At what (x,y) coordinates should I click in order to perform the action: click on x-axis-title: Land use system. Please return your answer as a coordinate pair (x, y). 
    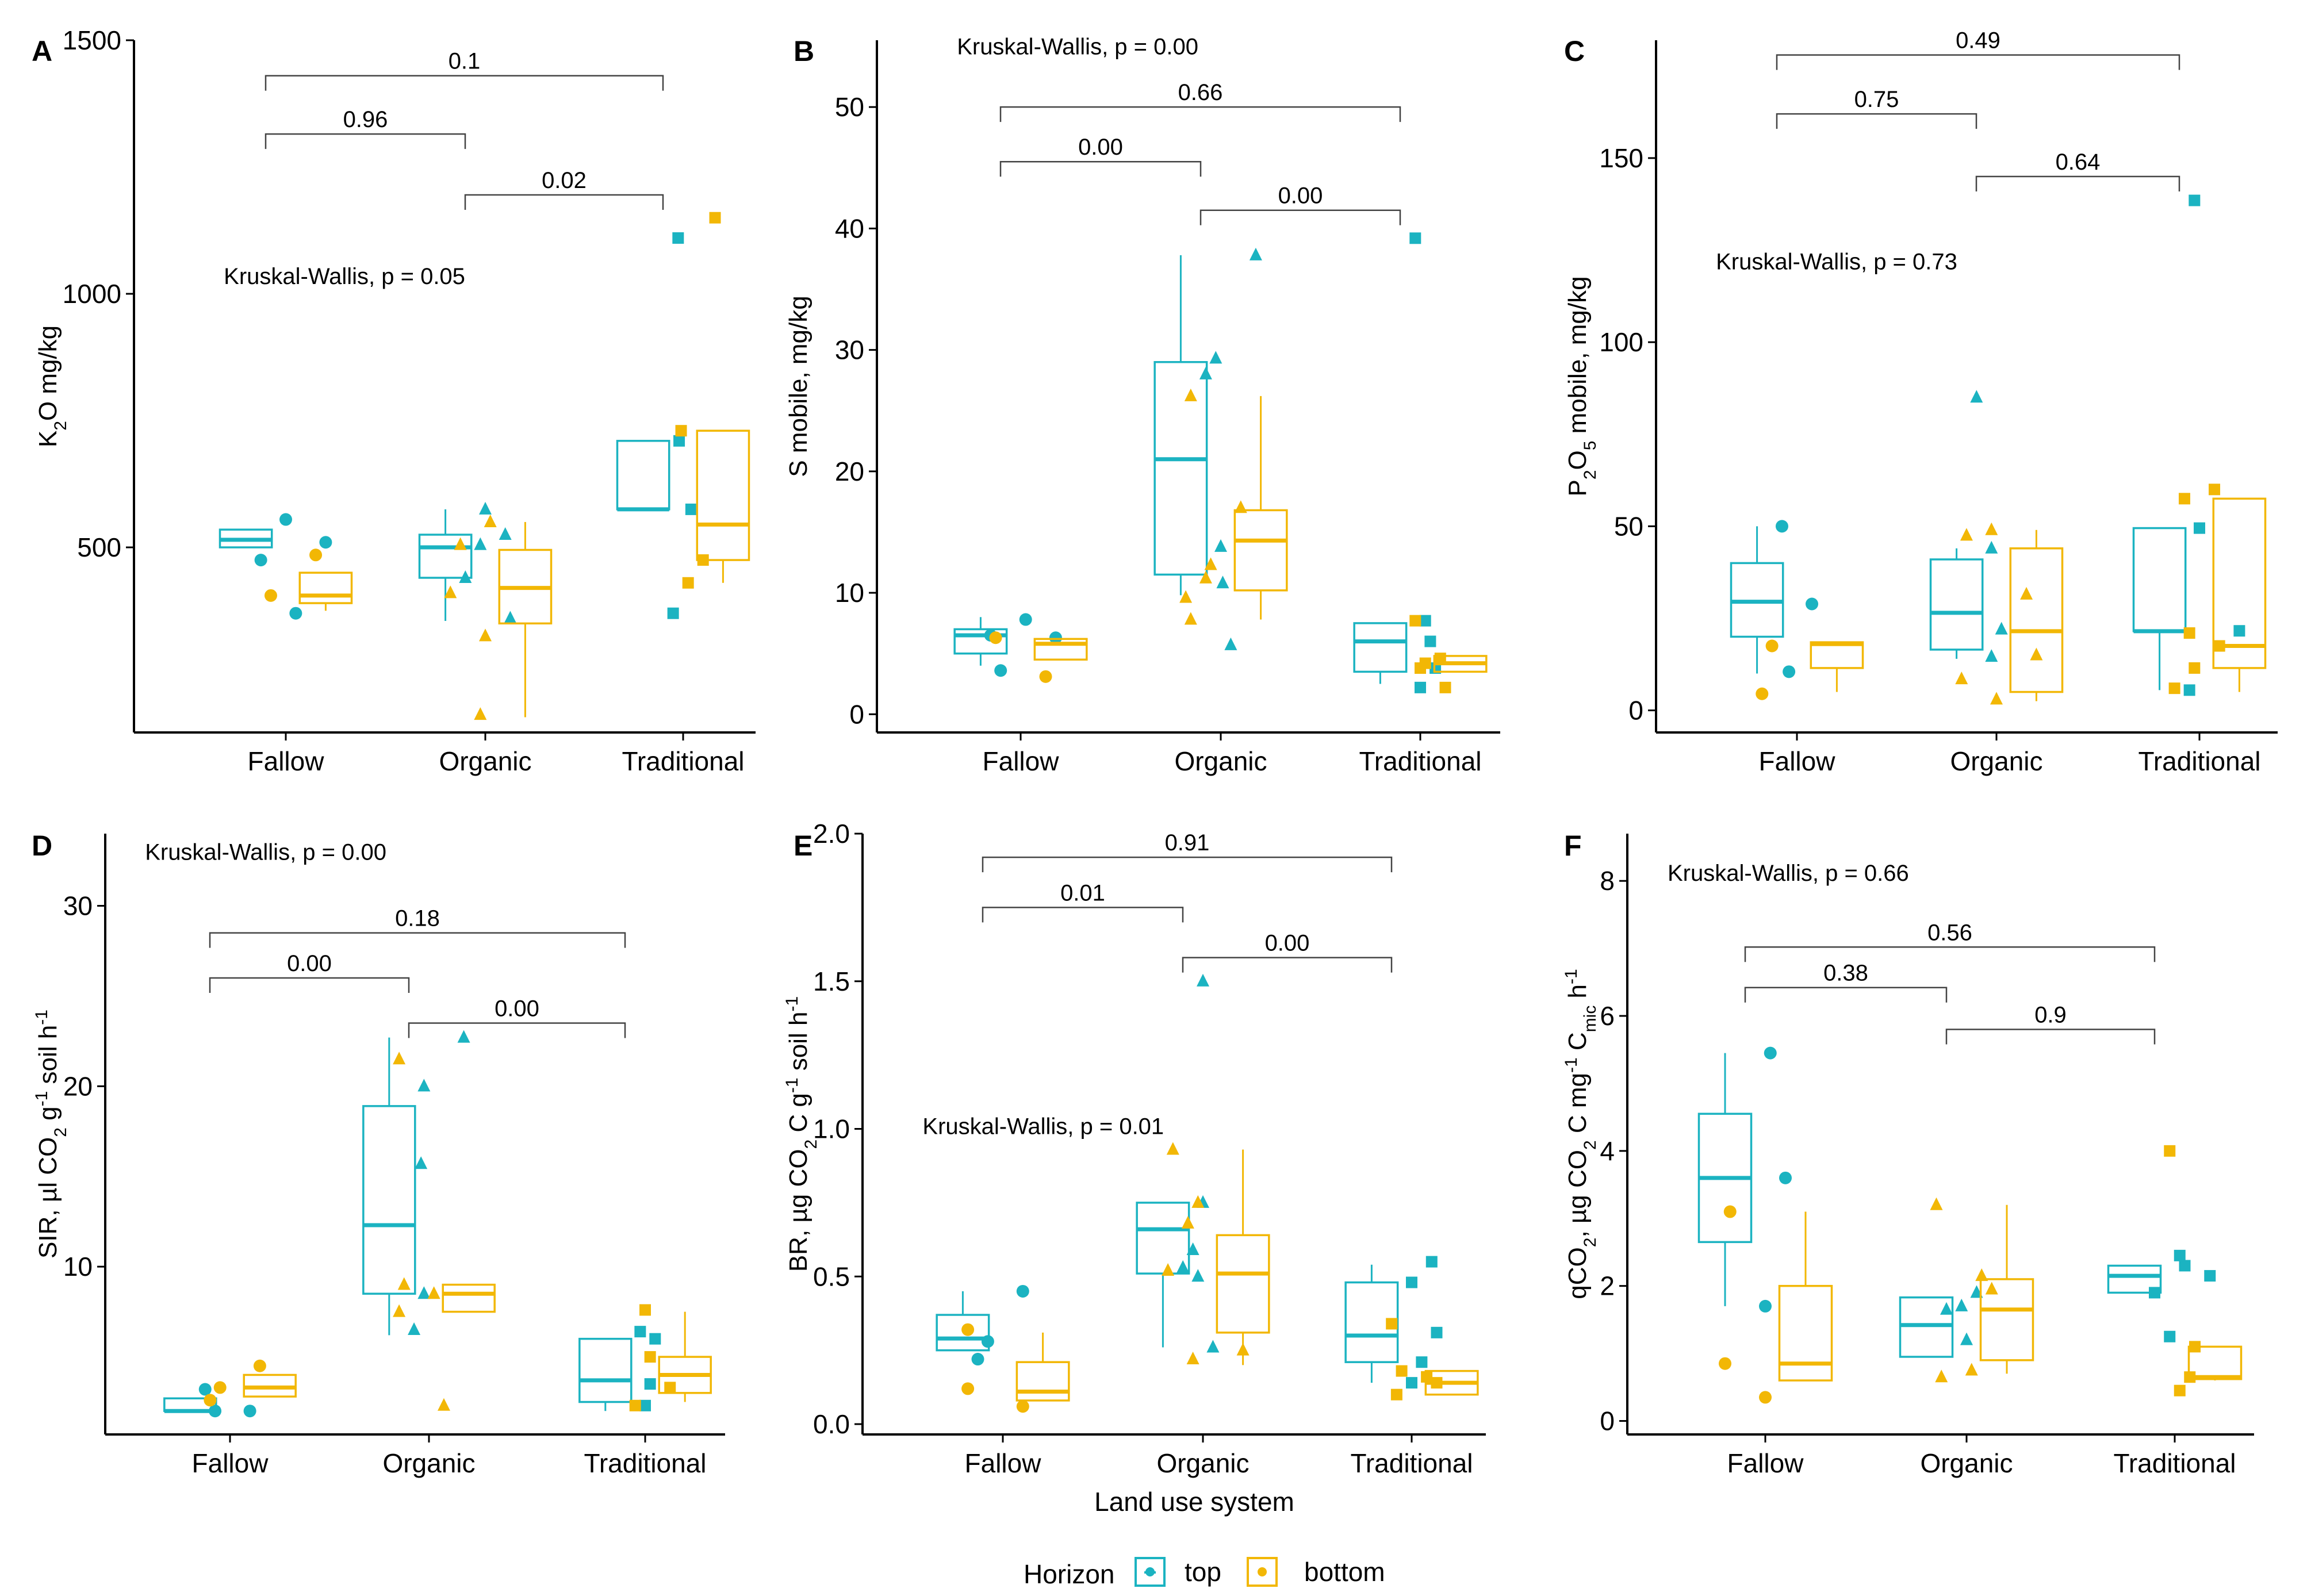
    Looking at the image, I should click on (1194, 1502).